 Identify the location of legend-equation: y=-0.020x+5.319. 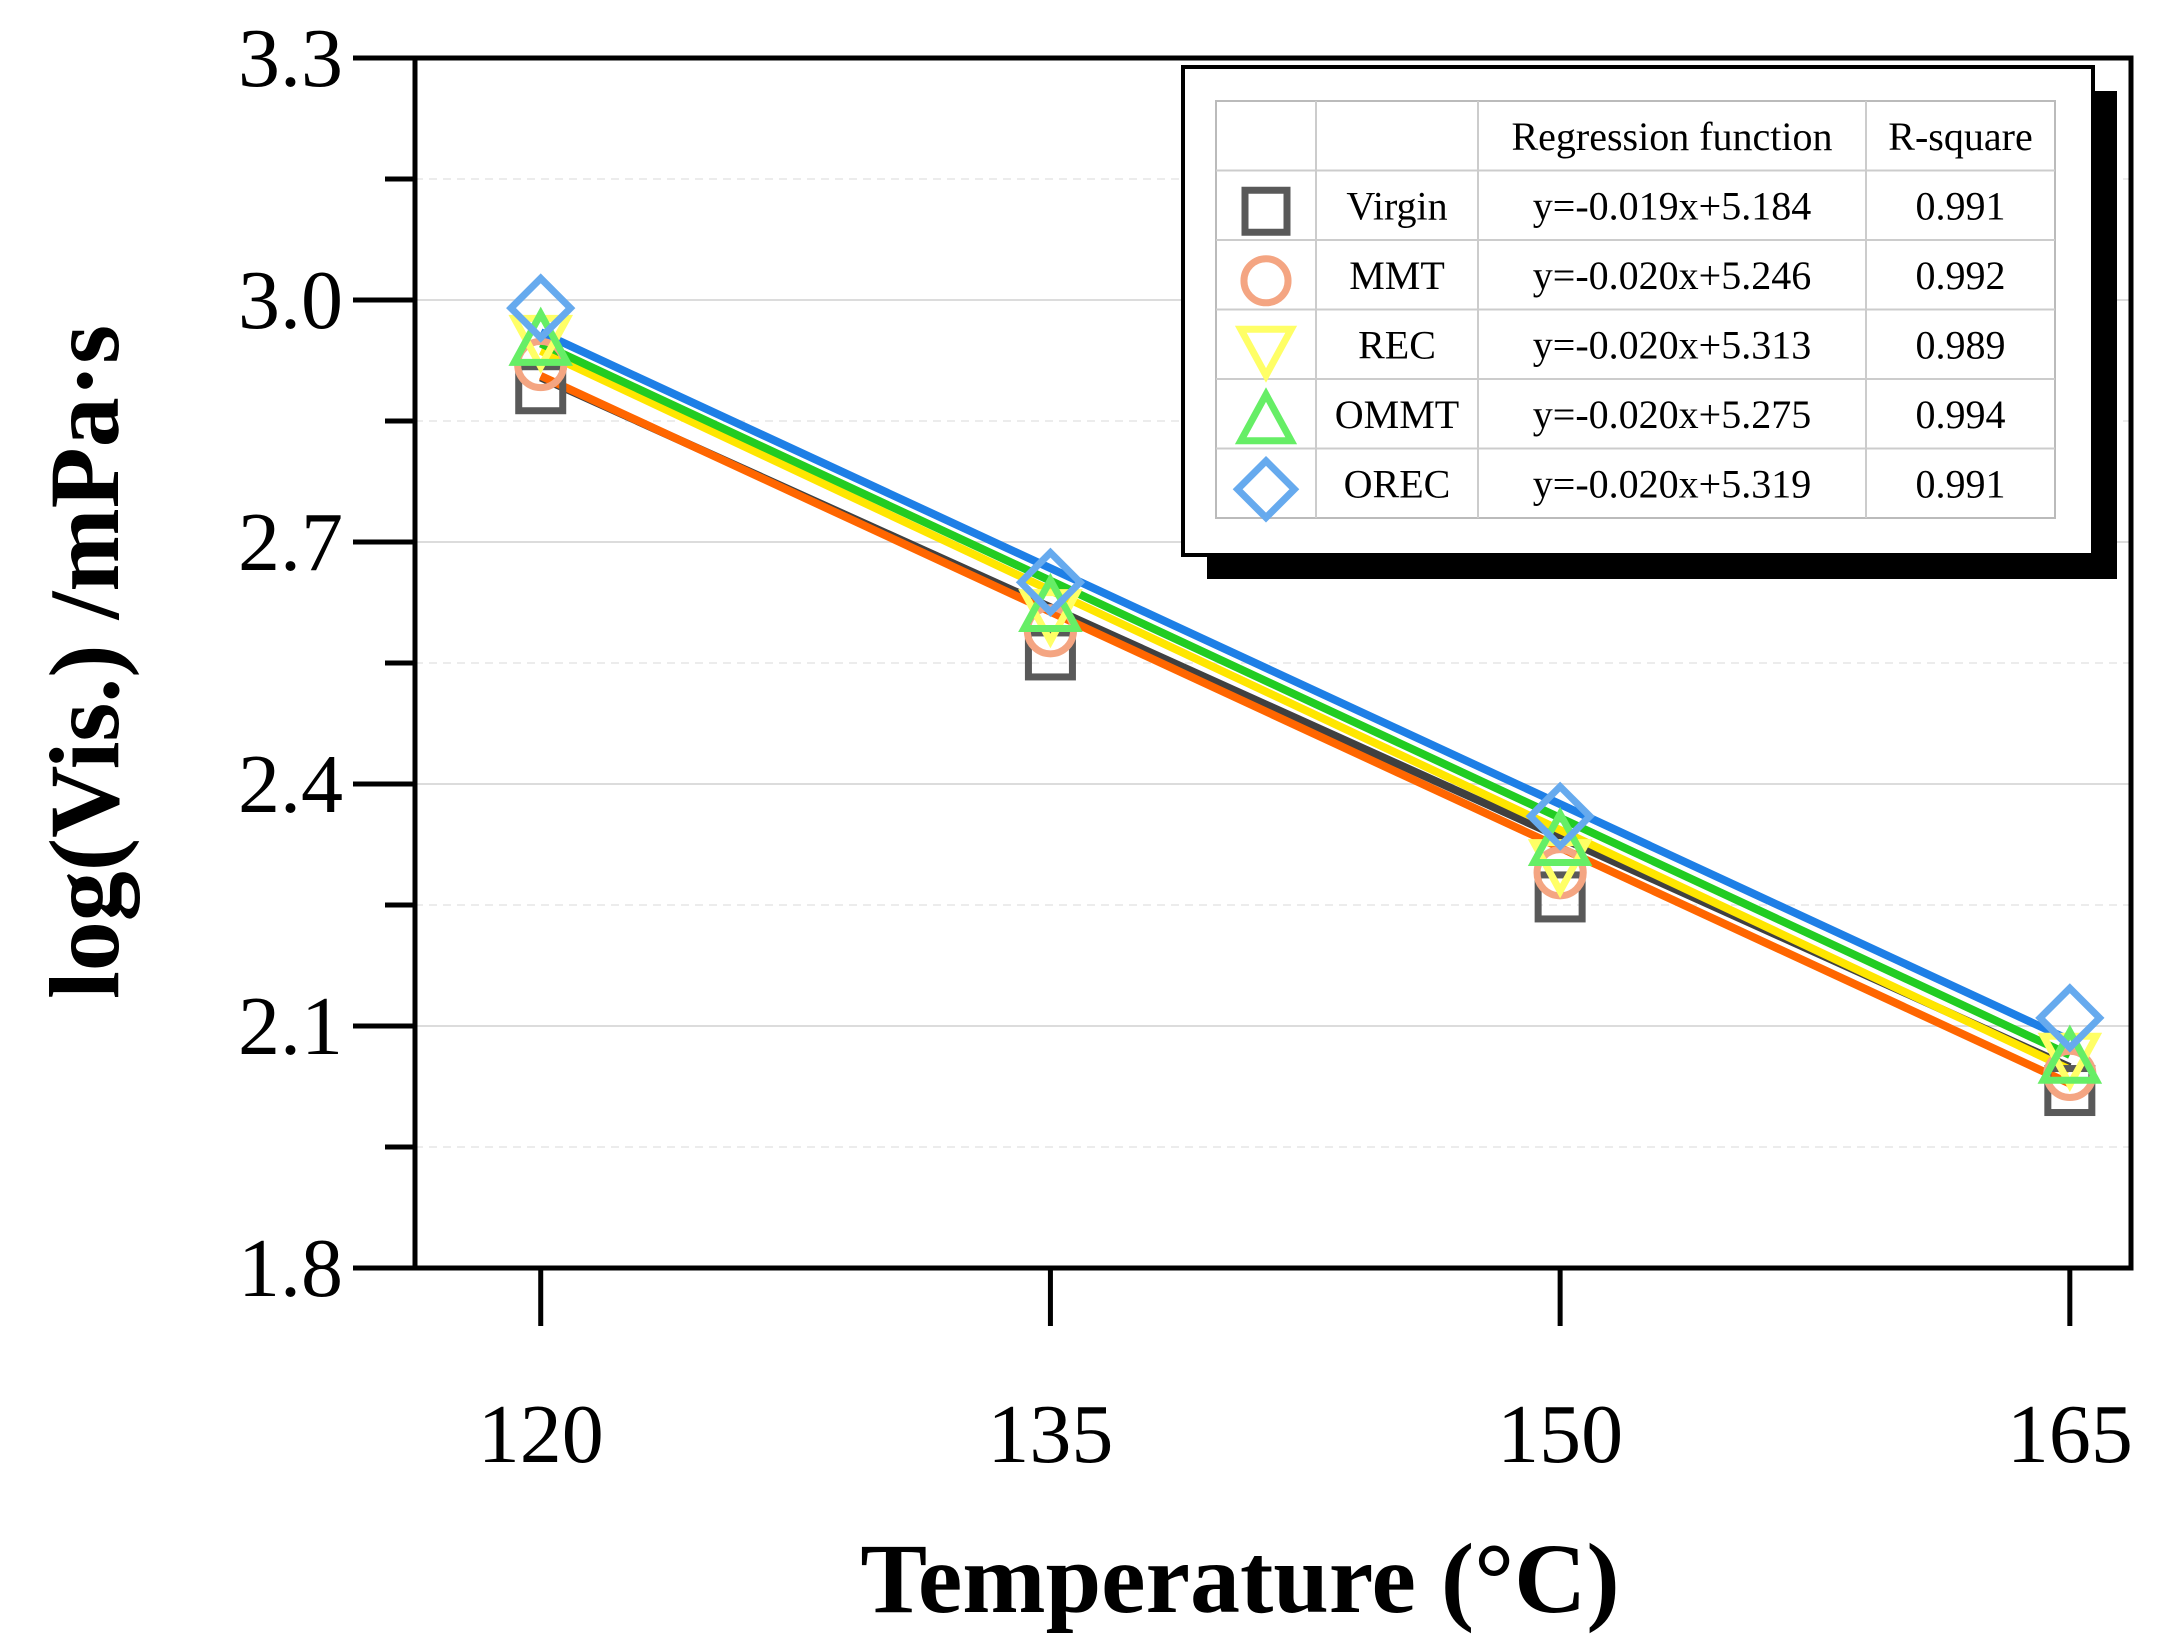
(1672, 483).